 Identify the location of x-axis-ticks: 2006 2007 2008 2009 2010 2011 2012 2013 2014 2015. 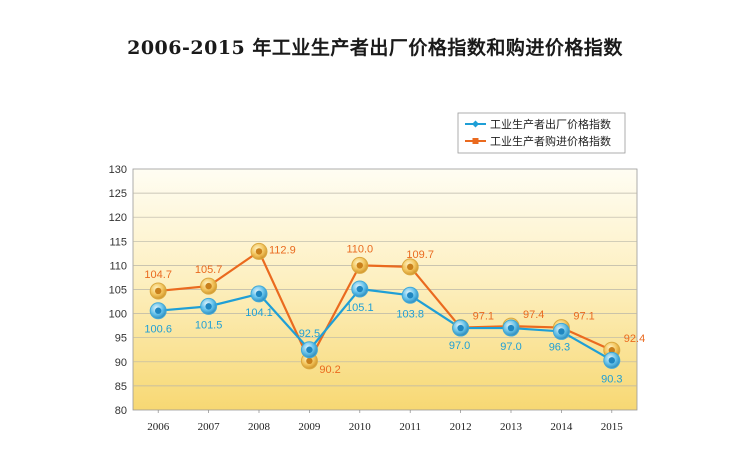
(385, 421).